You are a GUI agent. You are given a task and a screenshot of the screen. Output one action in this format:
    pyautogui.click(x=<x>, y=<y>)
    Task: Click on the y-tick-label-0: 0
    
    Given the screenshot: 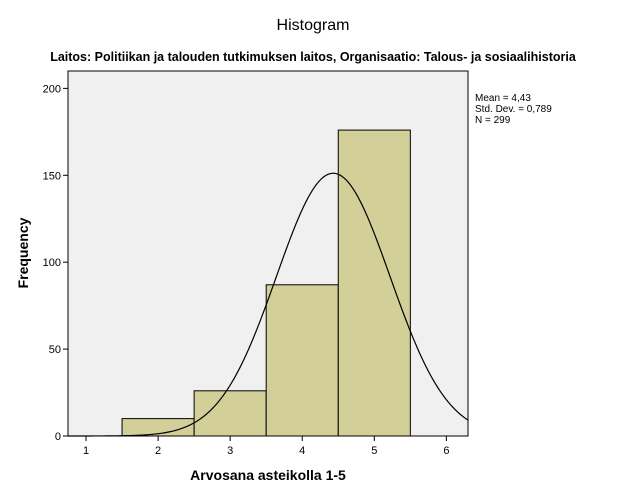 What is the action you would take?
    pyautogui.click(x=58, y=437)
    